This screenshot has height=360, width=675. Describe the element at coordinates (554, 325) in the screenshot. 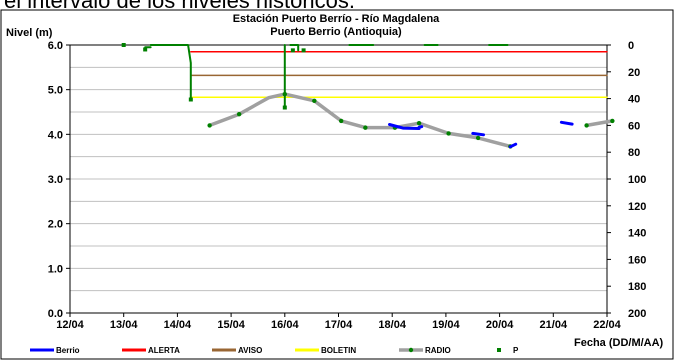

I see `x-tick-label: 21/04` at that location.